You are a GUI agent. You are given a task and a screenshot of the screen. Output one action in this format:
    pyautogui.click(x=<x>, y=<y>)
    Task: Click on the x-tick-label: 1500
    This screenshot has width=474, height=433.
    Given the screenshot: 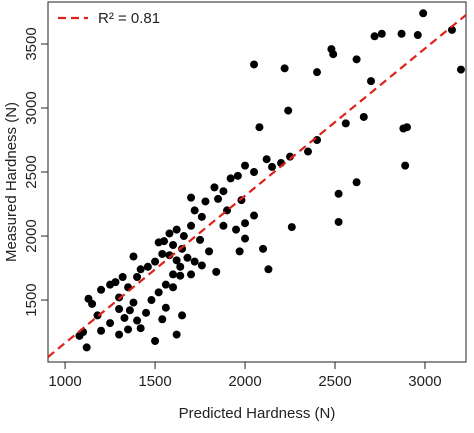 What is the action you would take?
    pyautogui.click(x=154, y=381)
    